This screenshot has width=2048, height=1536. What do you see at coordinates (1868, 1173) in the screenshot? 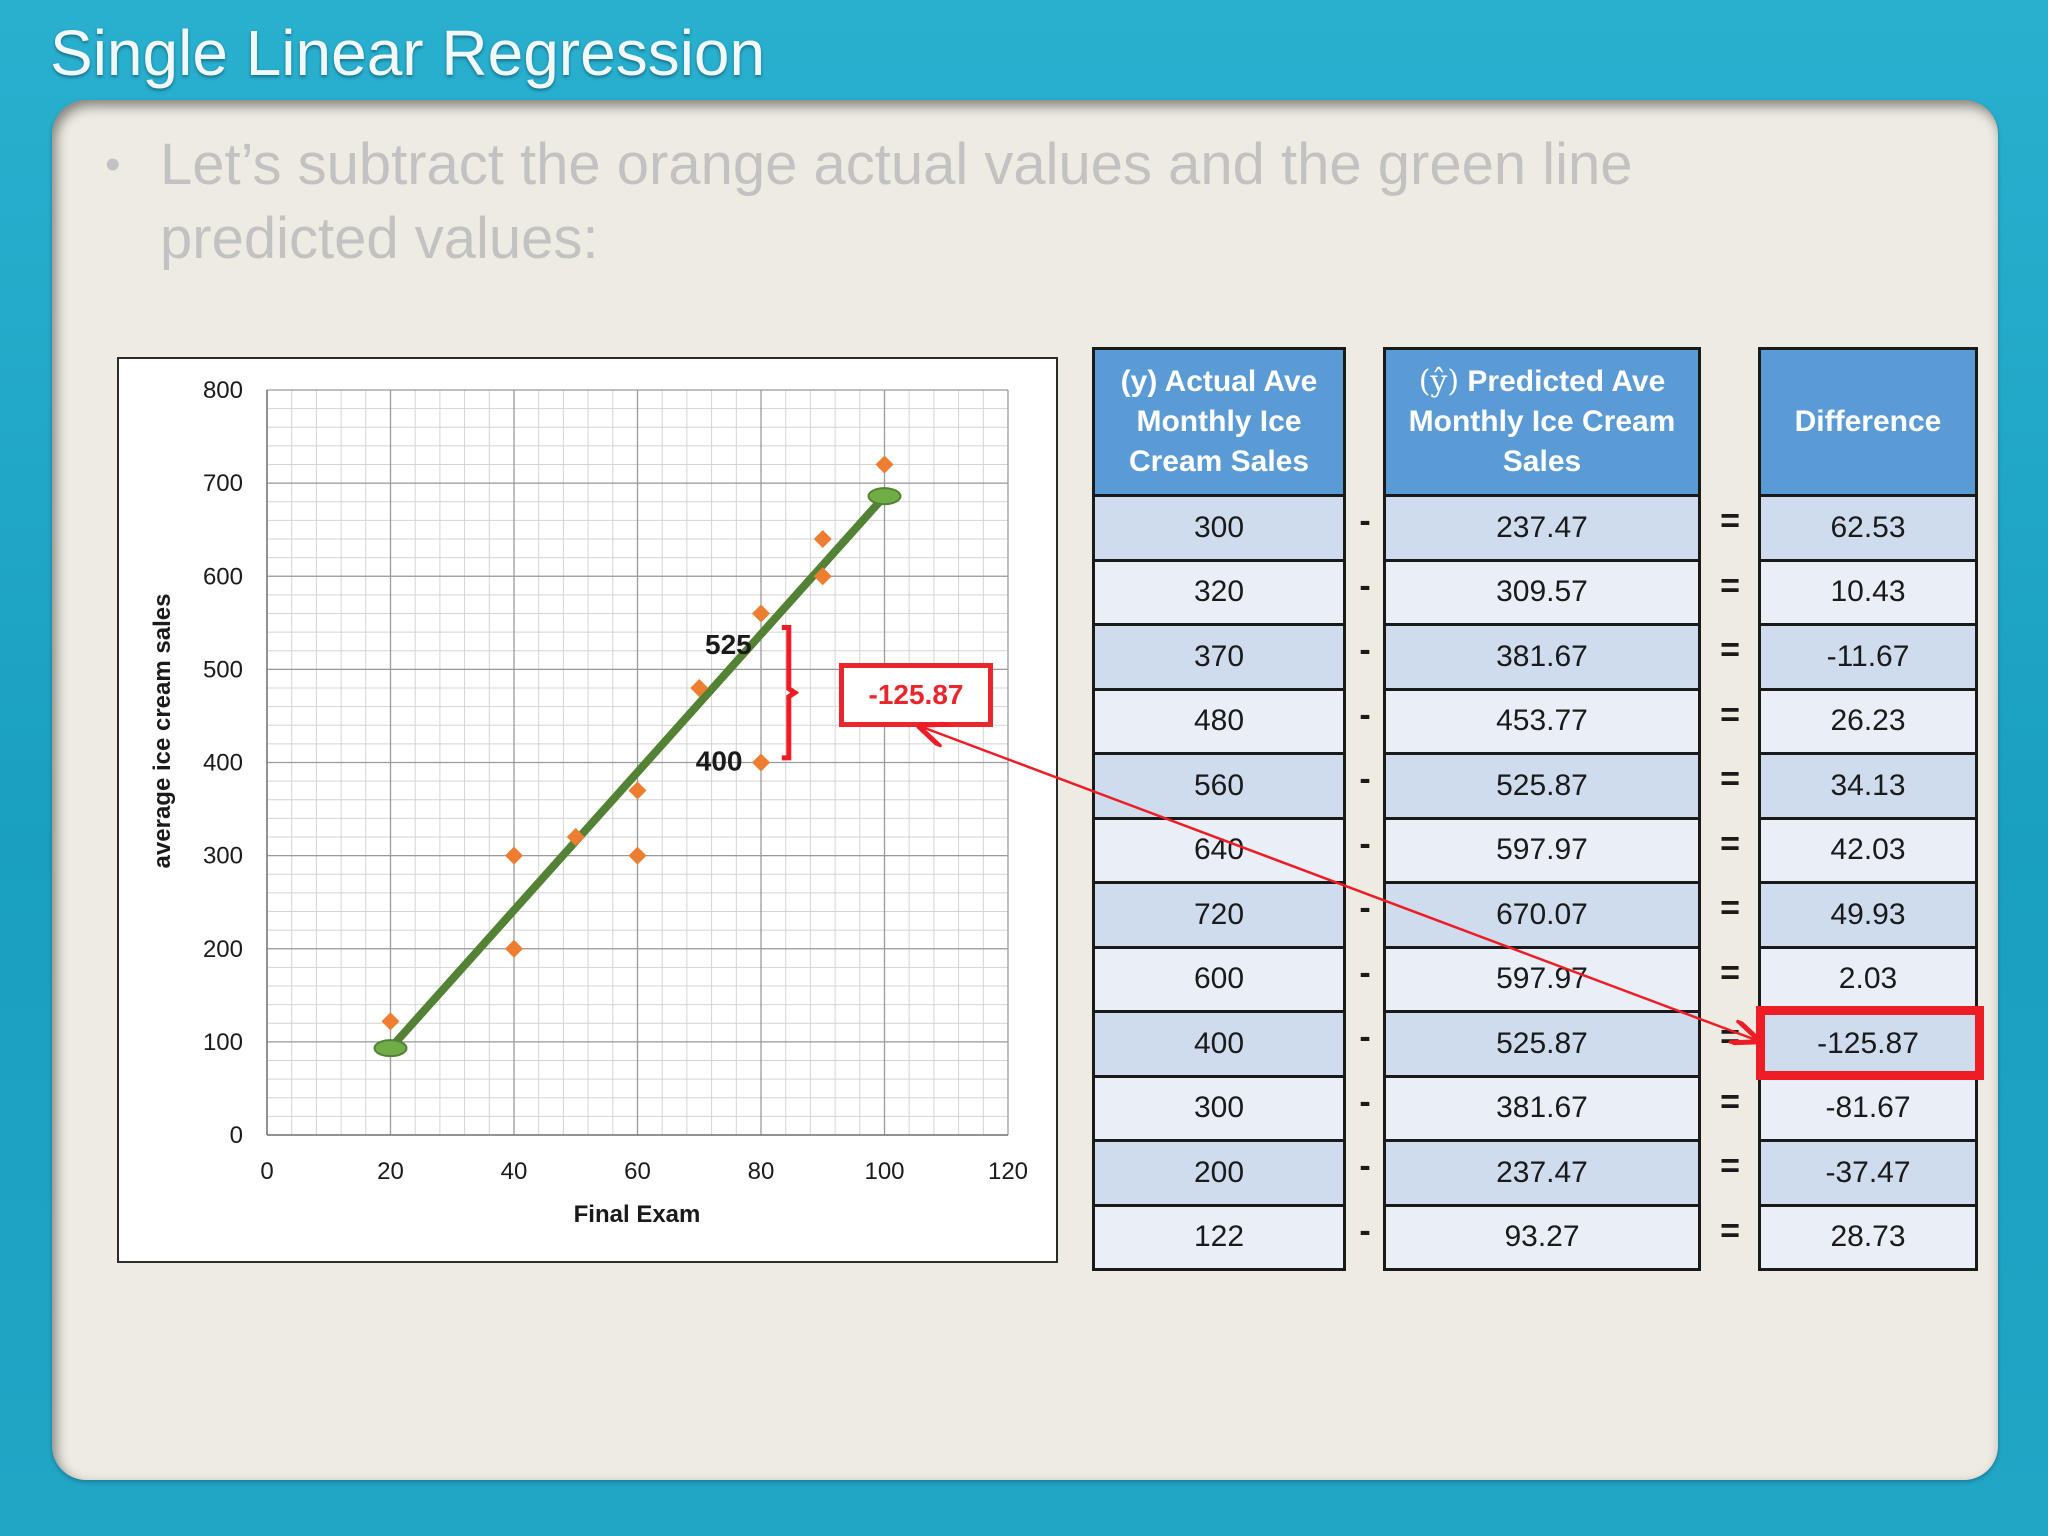
I see `difference-cell: -37.47` at bounding box center [1868, 1173].